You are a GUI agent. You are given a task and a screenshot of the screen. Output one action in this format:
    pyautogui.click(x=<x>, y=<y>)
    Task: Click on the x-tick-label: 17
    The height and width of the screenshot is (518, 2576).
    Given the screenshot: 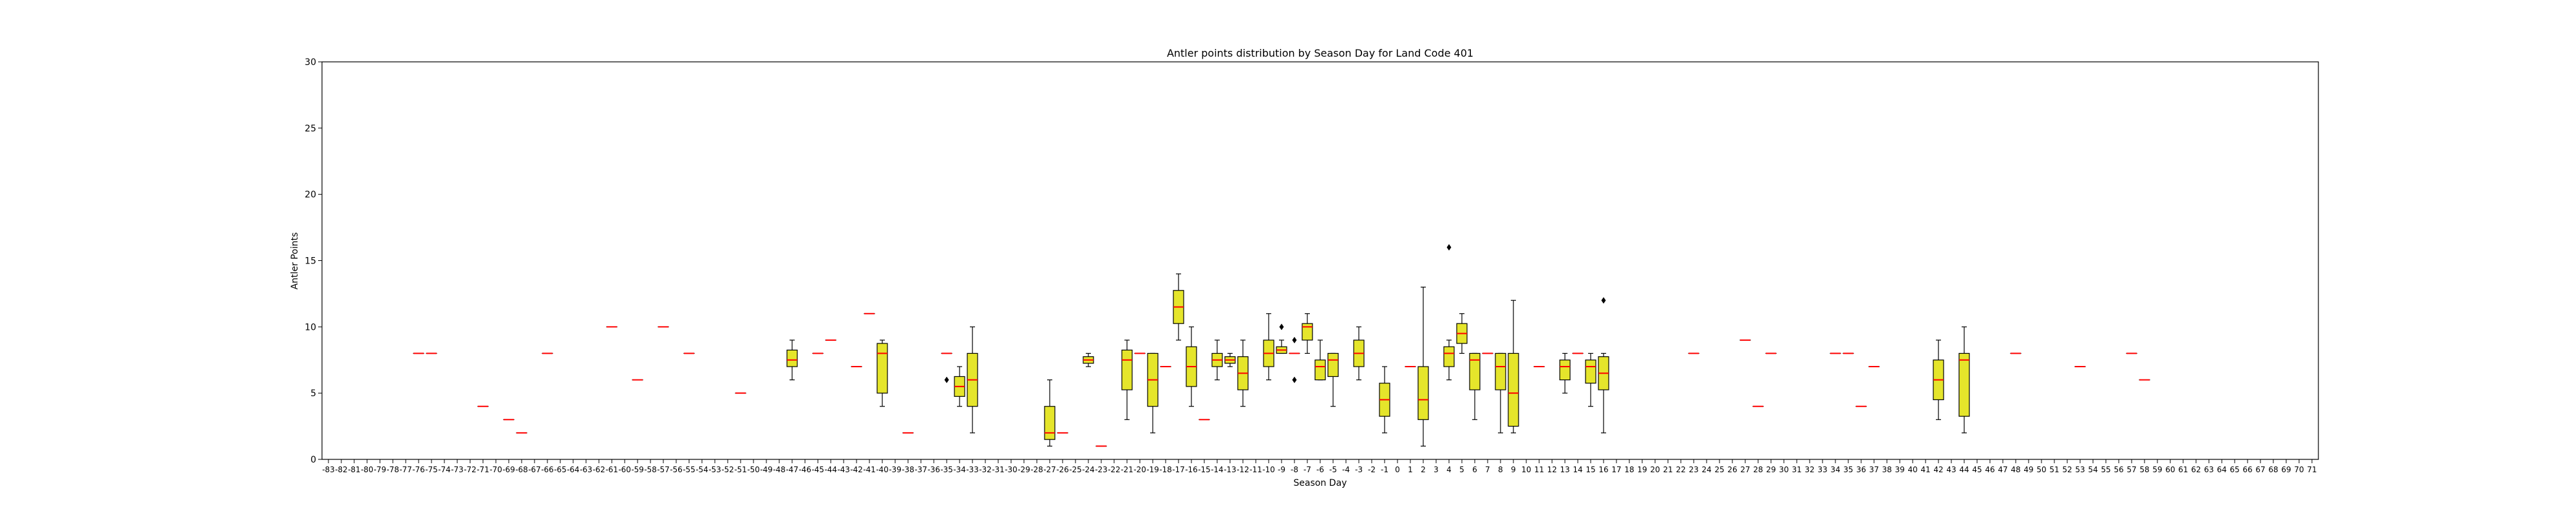 What is the action you would take?
    pyautogui.click(x=1616, y=469)
    